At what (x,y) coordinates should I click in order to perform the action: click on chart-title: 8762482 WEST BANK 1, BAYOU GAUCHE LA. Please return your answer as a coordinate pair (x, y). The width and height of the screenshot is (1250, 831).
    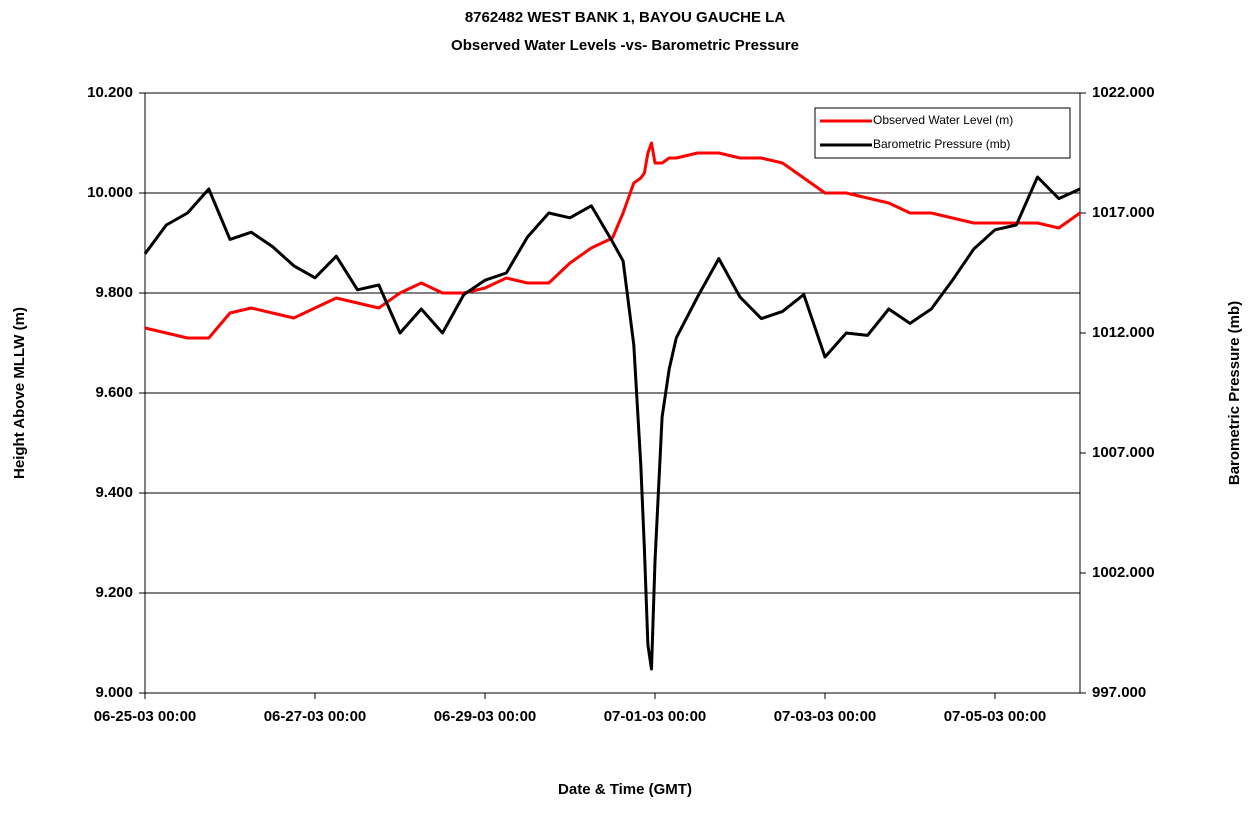
    Looking at the image, I should click on (625, 17).